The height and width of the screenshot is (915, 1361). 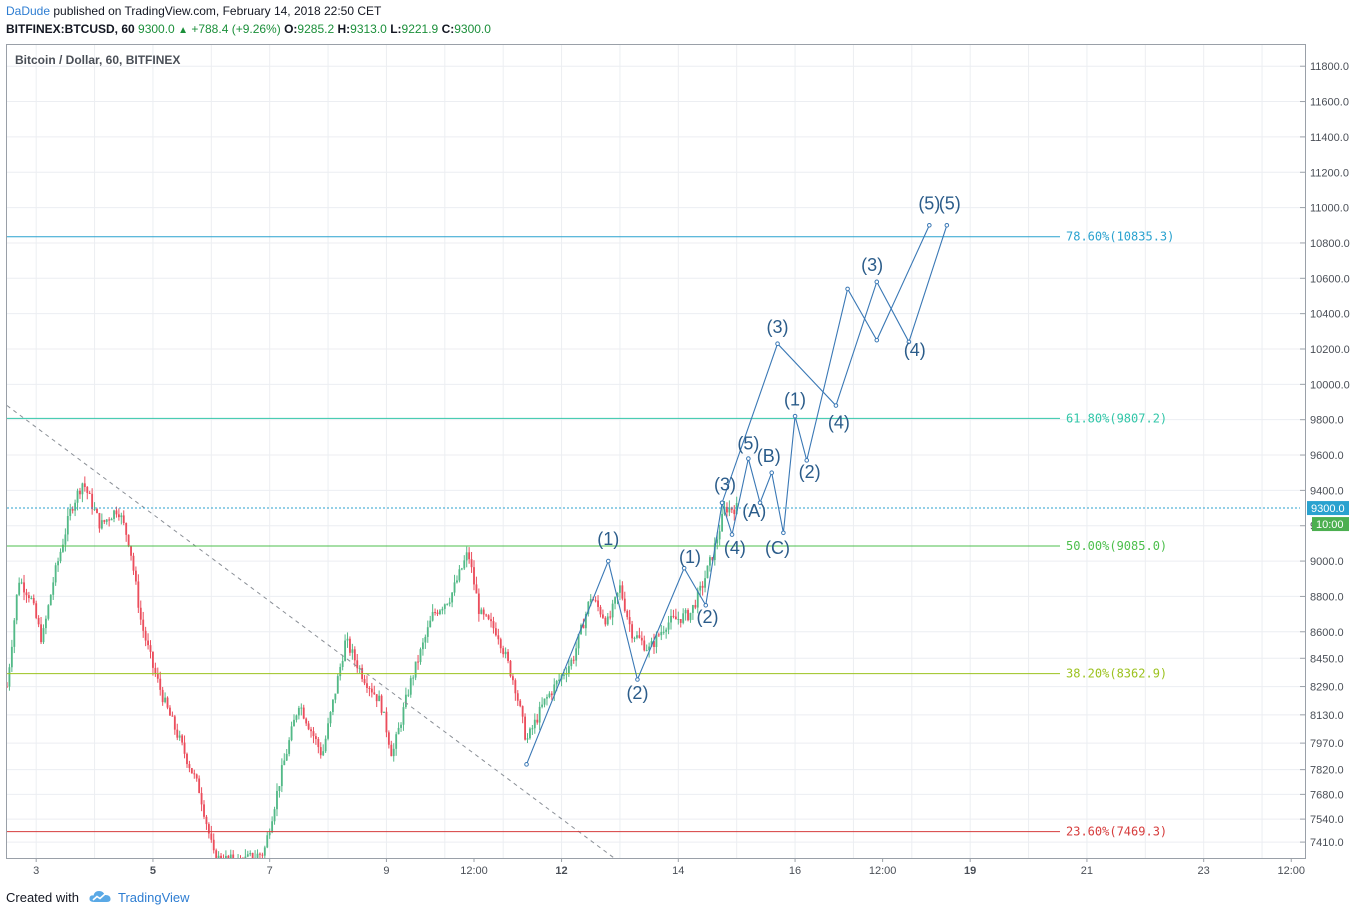 What do you see at coordinates (100, 896) in the screenshot?
I see `tradingview-cloud-icon` at bounding box center [100, 896].